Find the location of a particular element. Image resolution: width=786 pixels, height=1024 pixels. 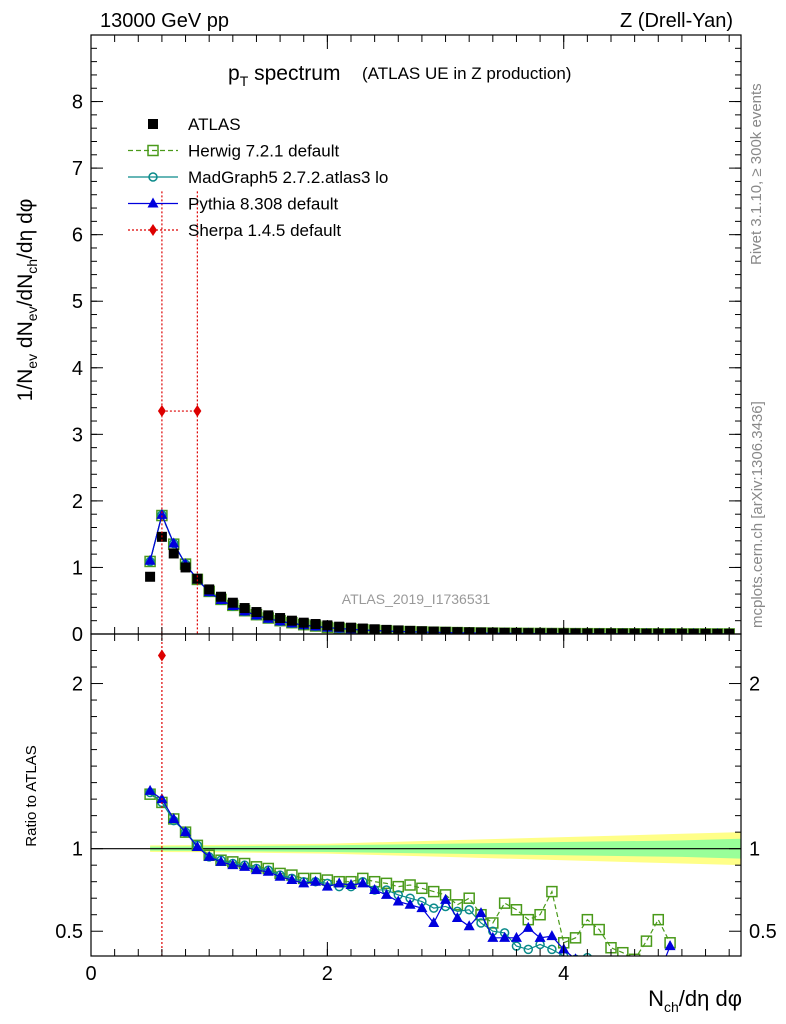

x-tick-label: 2 is located at coordinates (327, 974).